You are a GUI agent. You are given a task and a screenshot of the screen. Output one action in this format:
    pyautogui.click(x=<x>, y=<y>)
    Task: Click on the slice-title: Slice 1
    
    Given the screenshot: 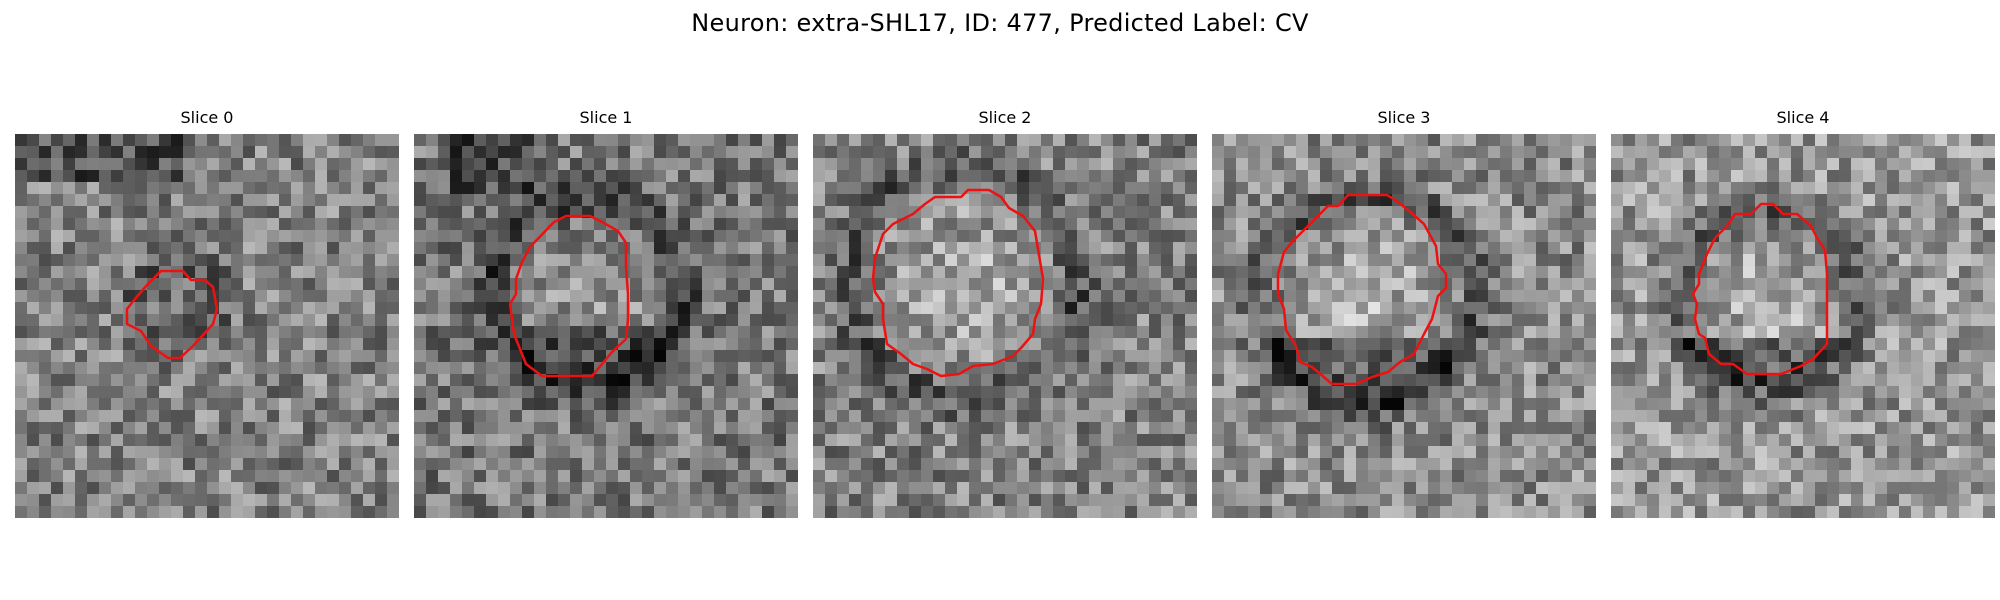 What is the action you would take?
    pyautogui.click(x=606, y=117)
    